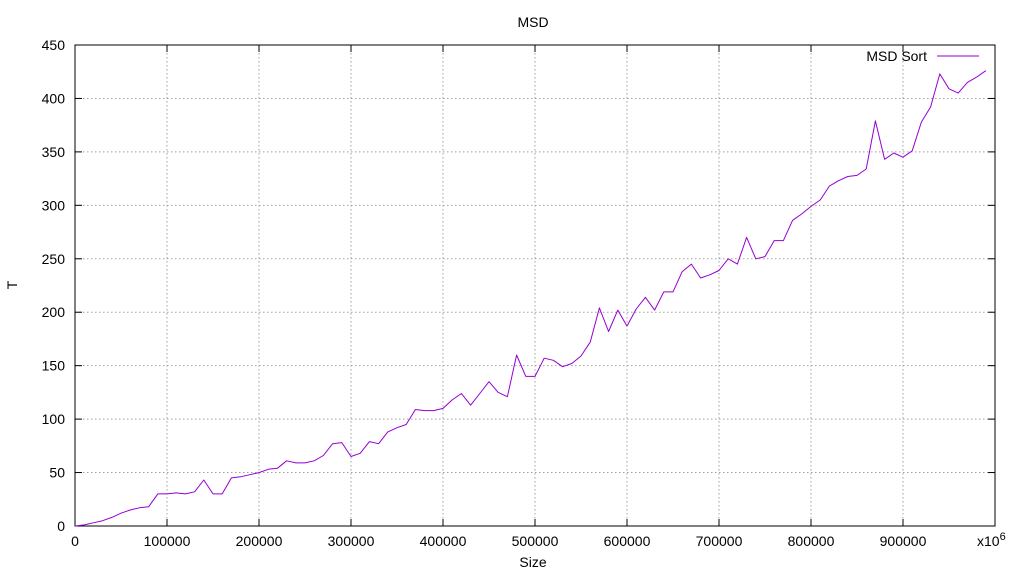 Image resolution: width=1024 pixels, height=581 pixels. I want to click on legend-label: MSD Sort, so click(896, 56).